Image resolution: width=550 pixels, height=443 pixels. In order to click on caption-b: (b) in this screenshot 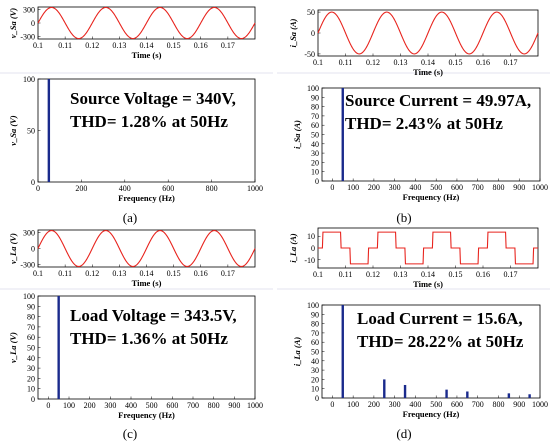, I will do `click(403, 217)`.